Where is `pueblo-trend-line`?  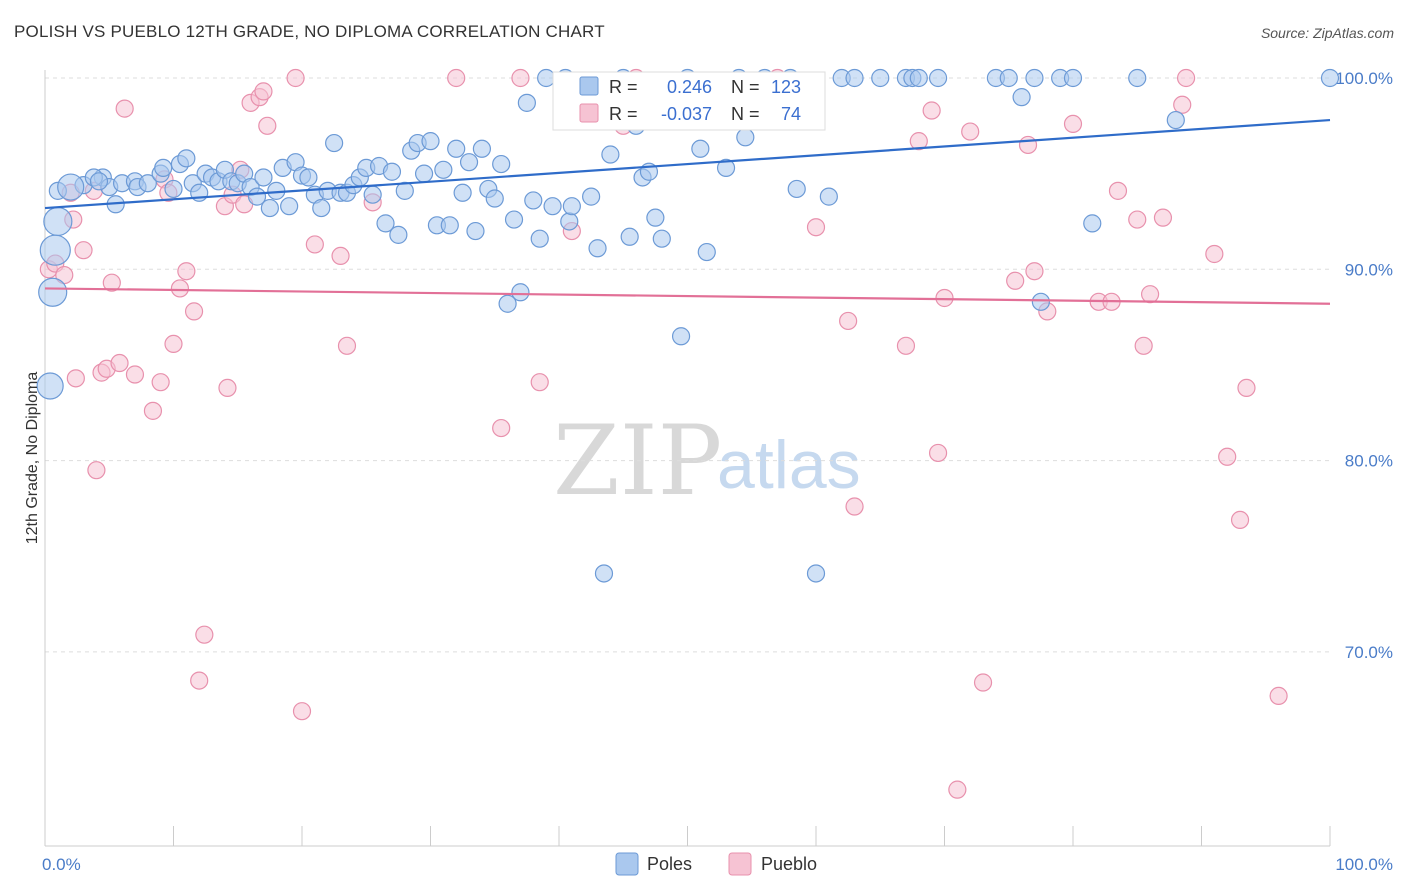 pueblo-trend-line is located at coordinates (687, 296).